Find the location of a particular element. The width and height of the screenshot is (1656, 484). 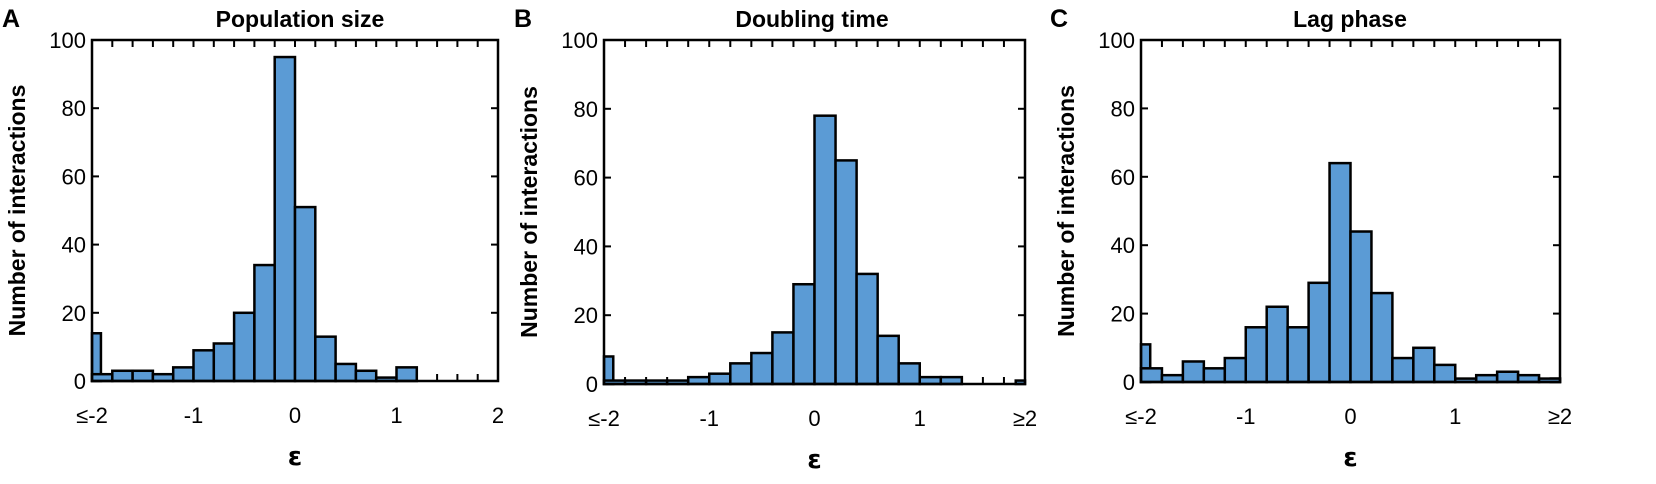

panel-b-x-tick-label: ≤-2 is located at coordinates (604, 418).